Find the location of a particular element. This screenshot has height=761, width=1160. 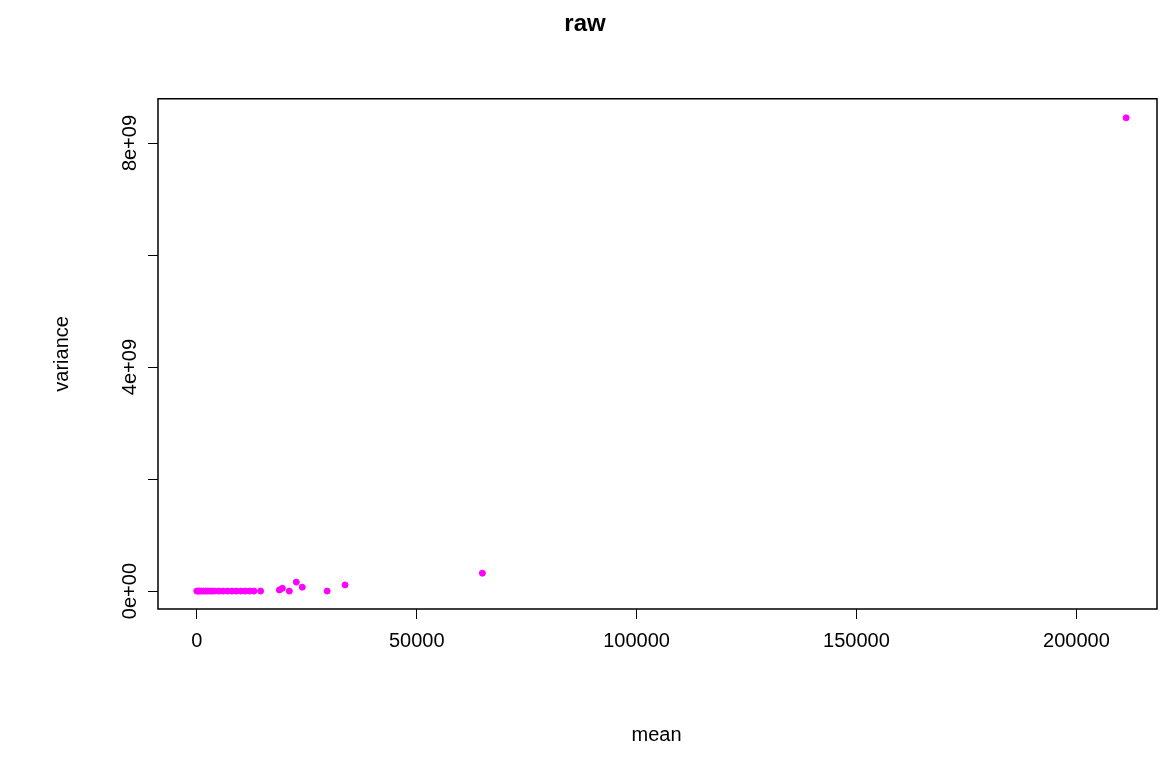

x-tick-label: 100000 is located at coordinates (636, 639).